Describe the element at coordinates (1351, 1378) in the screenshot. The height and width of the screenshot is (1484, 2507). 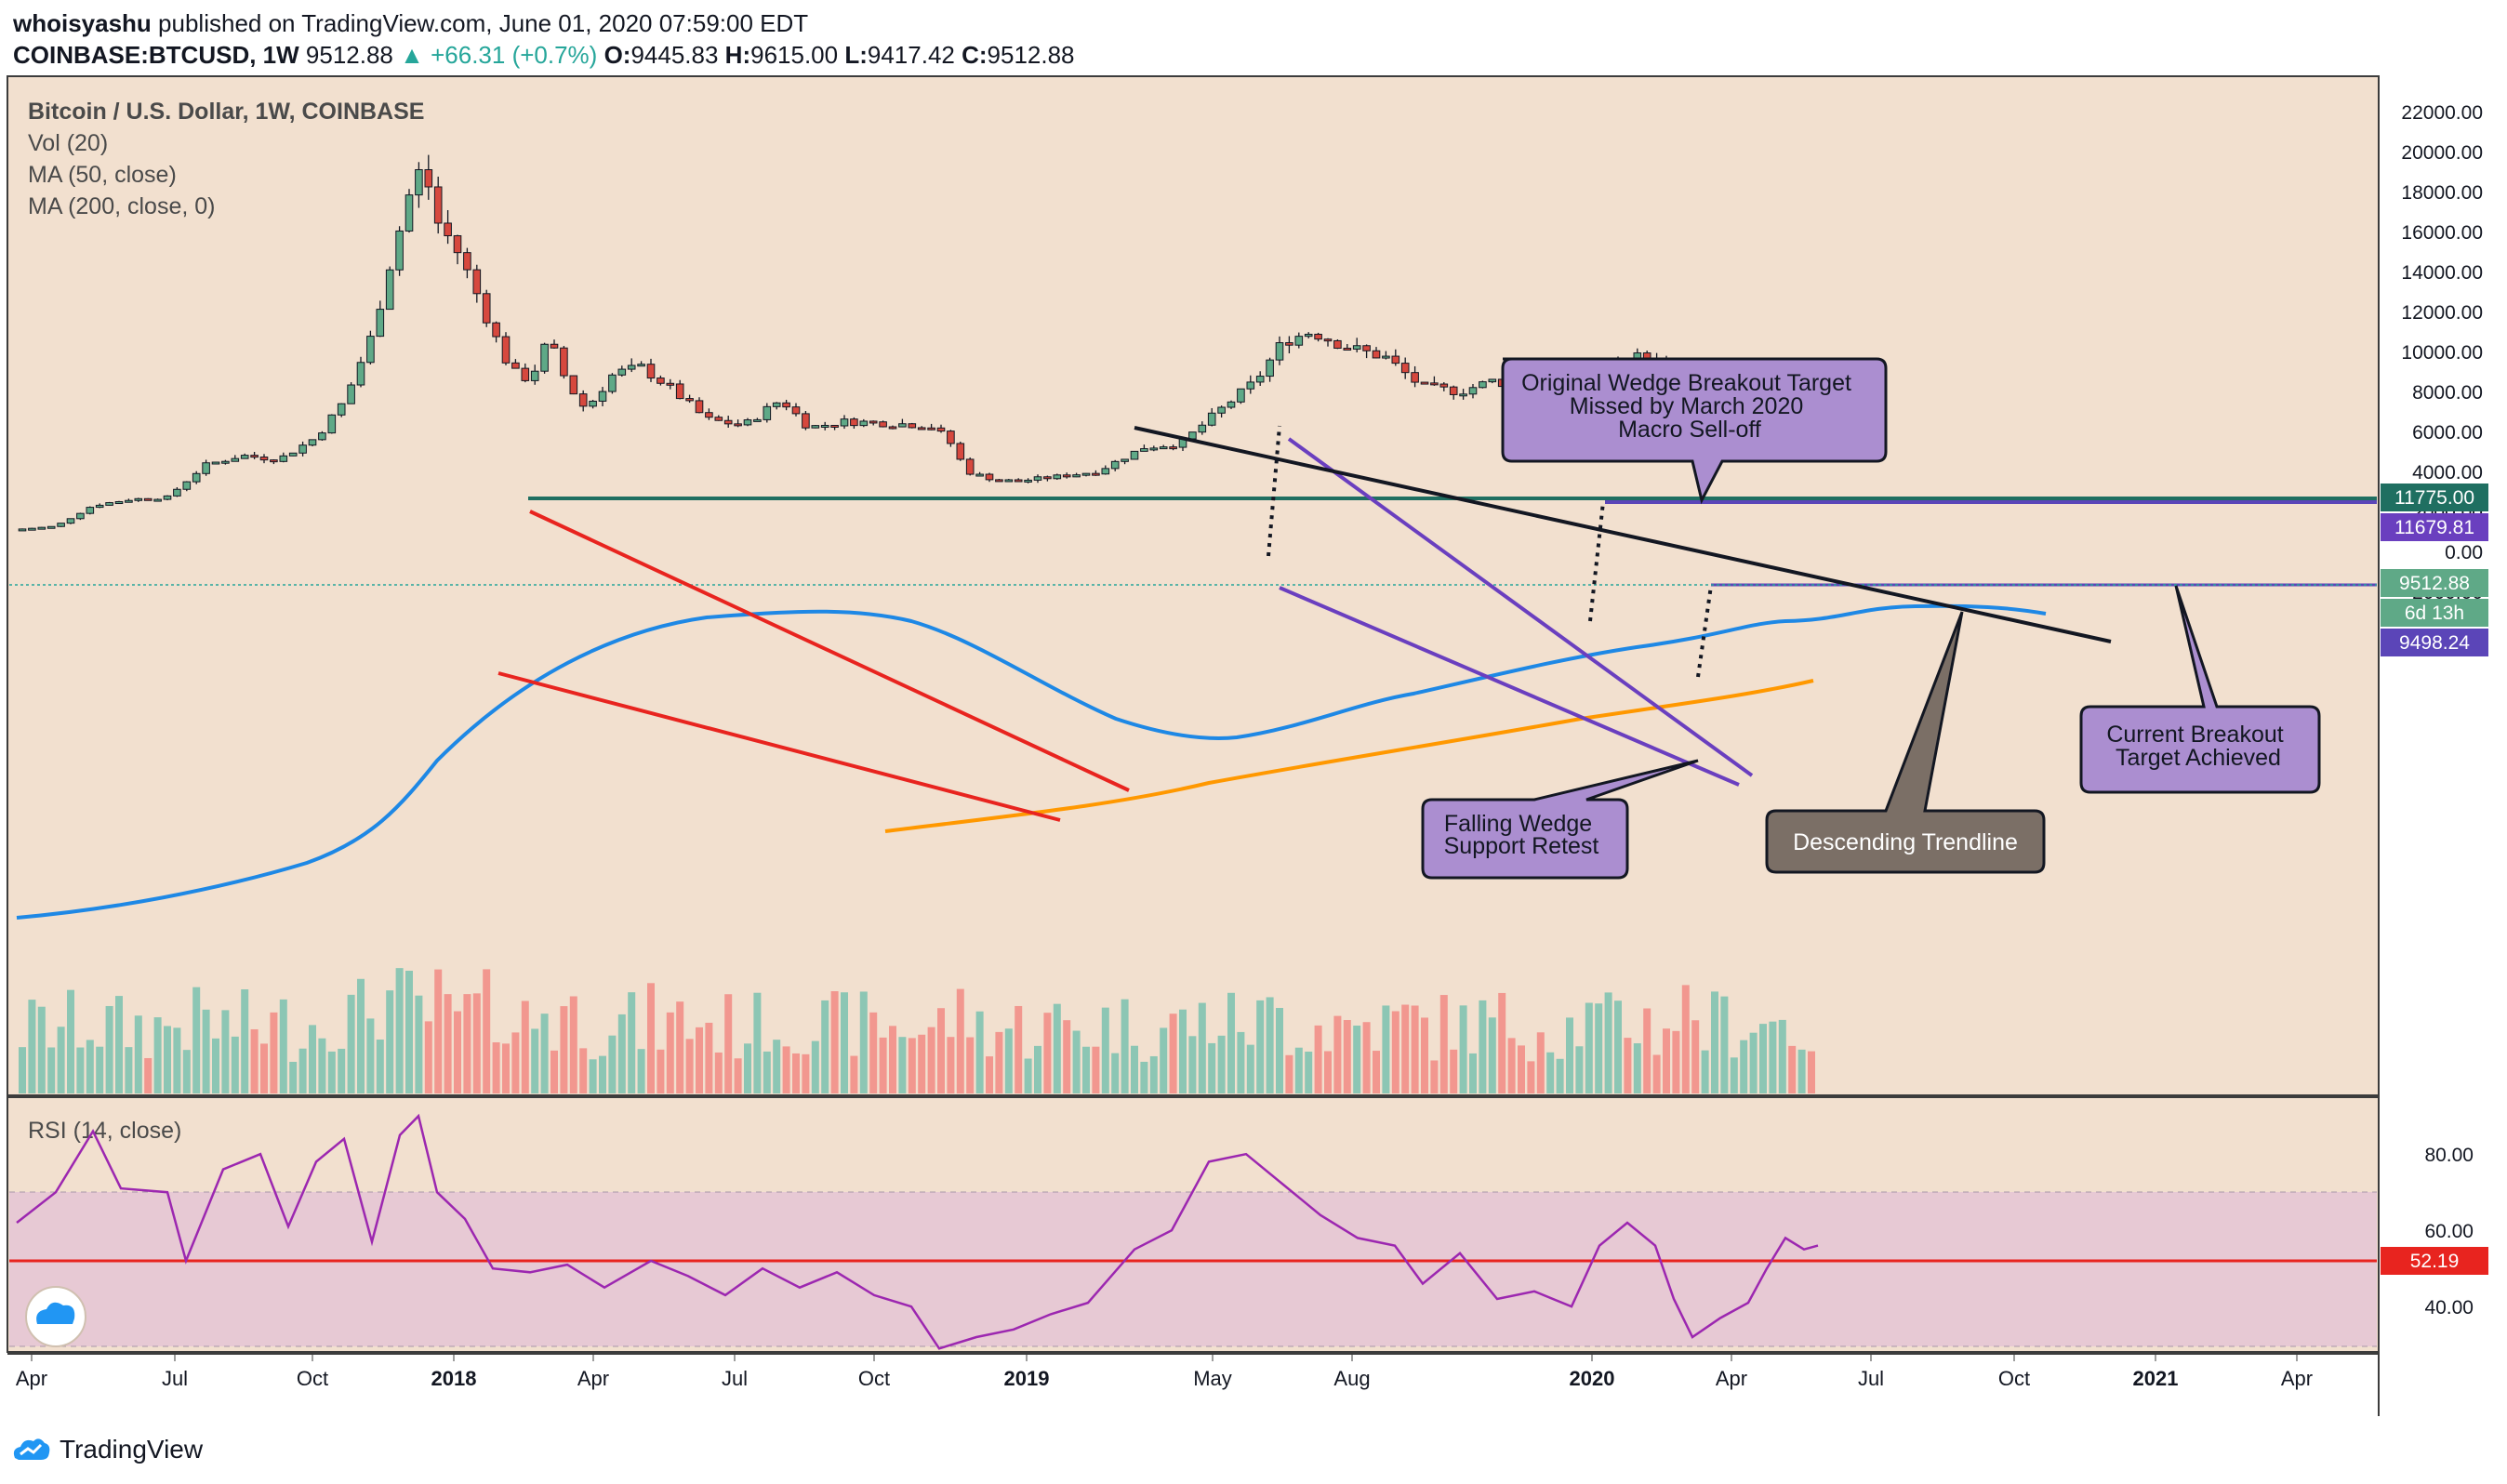
I see `time-axis-tick: Aug` at that location.